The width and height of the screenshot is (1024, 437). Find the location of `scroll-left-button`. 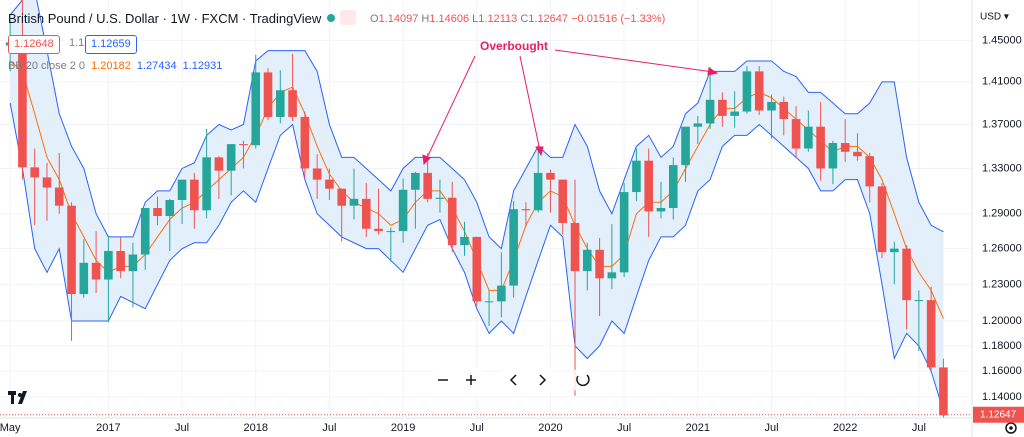

scroll-left-button is located at coordinates (513, 380).